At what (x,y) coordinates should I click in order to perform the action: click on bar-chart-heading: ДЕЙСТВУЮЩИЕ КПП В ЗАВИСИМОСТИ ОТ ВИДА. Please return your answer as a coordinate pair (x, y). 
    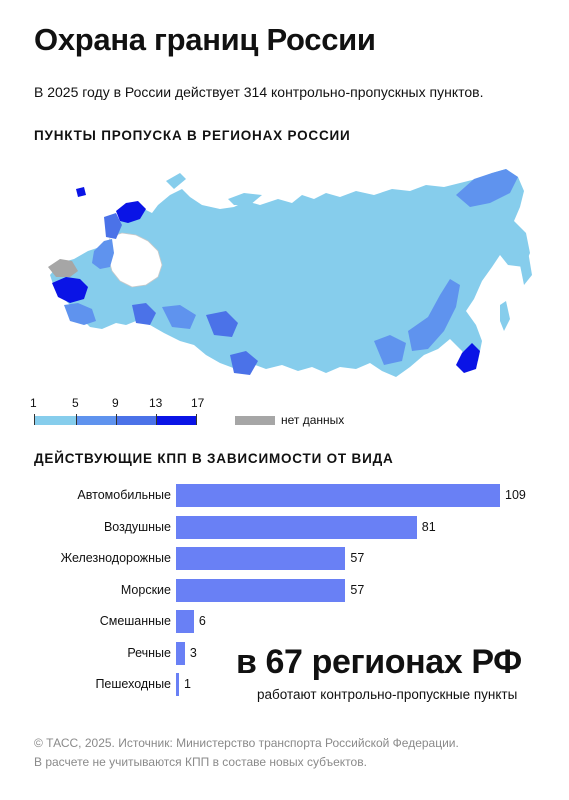
    Looking at the image, I should click on (214, 458).